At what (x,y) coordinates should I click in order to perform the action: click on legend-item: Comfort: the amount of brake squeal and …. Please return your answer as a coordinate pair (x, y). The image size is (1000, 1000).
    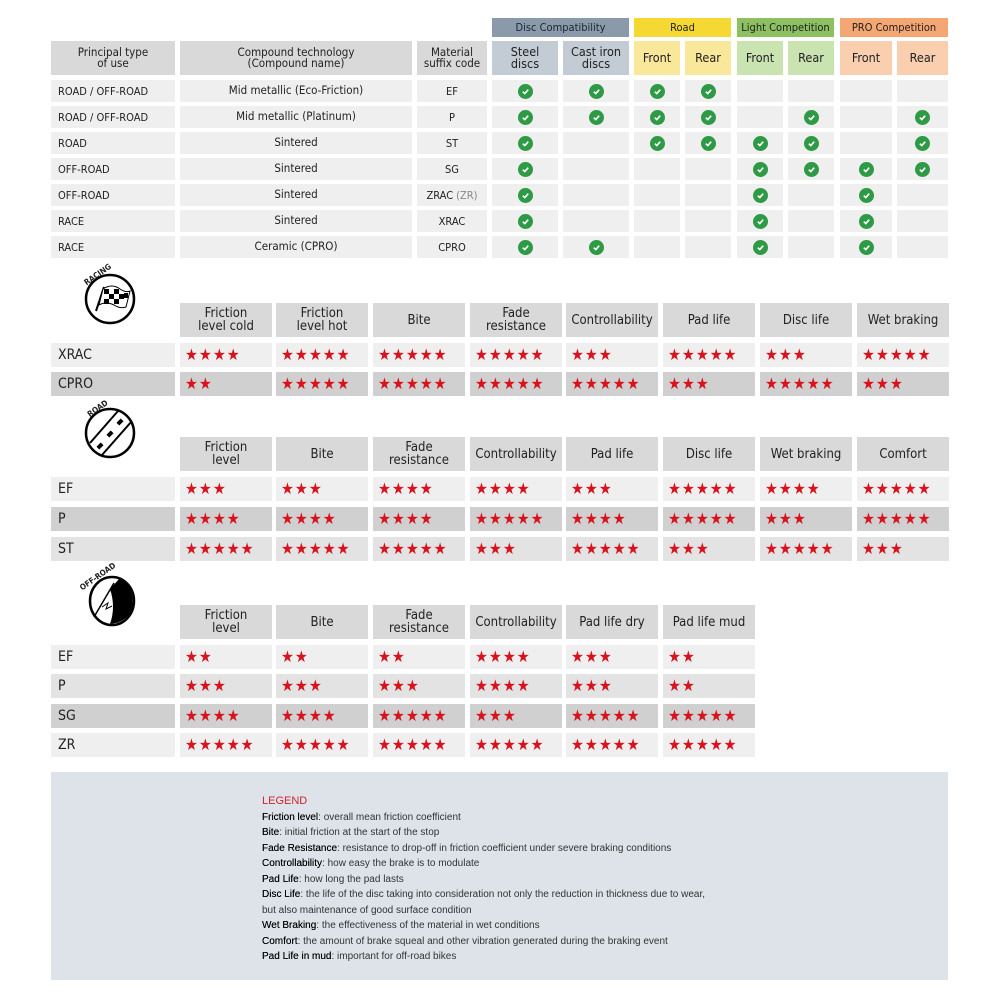
    Looking at the image, I should click on (483, 942).